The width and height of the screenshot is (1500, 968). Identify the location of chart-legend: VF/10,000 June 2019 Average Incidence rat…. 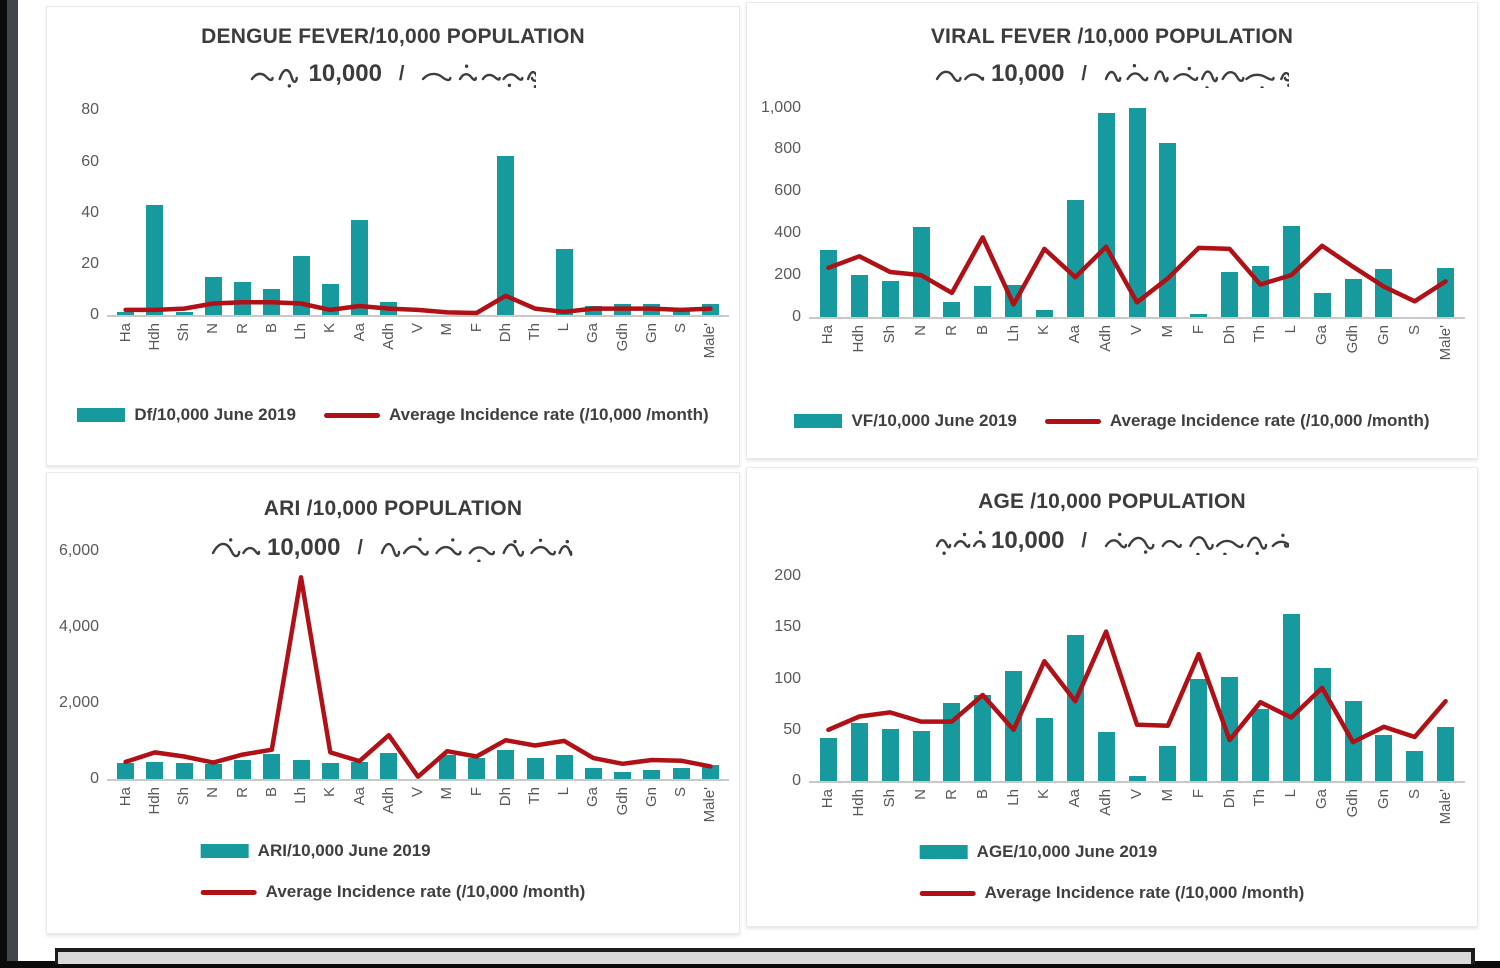
(1112, 421).